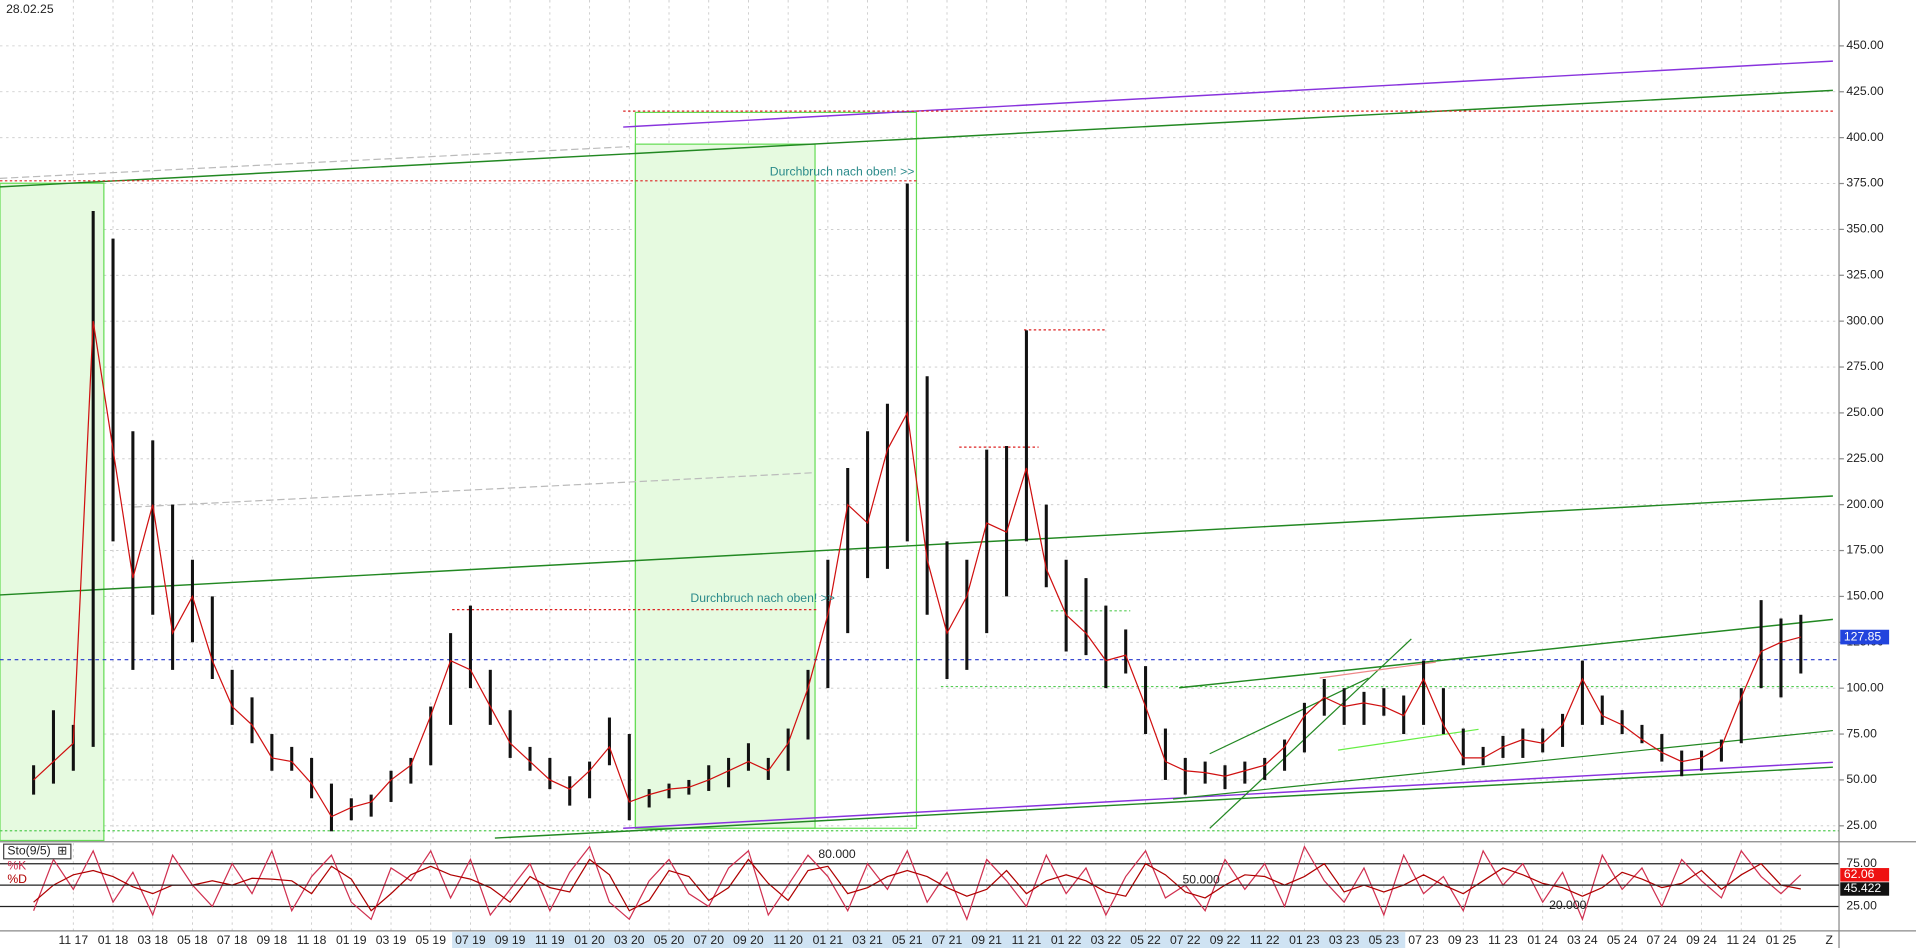 Image resolution: width=1916 pixels, height=948 pixels. Describe the element at coordinates (986, 940) in the screenshot. I see `x-tick-label: 09 21` at that location.